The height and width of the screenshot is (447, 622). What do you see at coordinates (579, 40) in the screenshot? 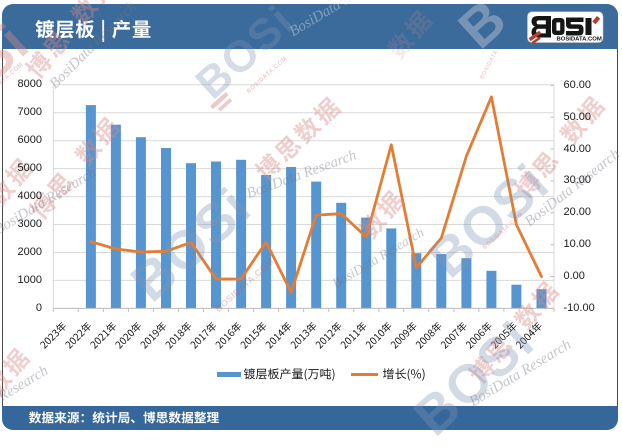
I see `svg-text: BOSIDATA.COM` at bounding box center [579, 40].